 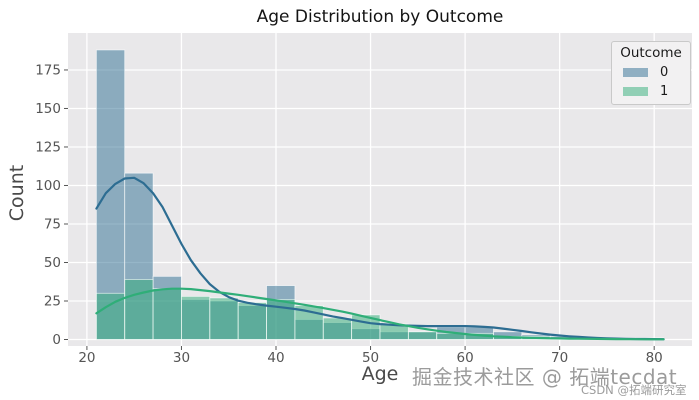 What do you see at coordinates (17, 193) in the screenshot?
I see `y-axis-label: Count` at bounding box center [17, 193].